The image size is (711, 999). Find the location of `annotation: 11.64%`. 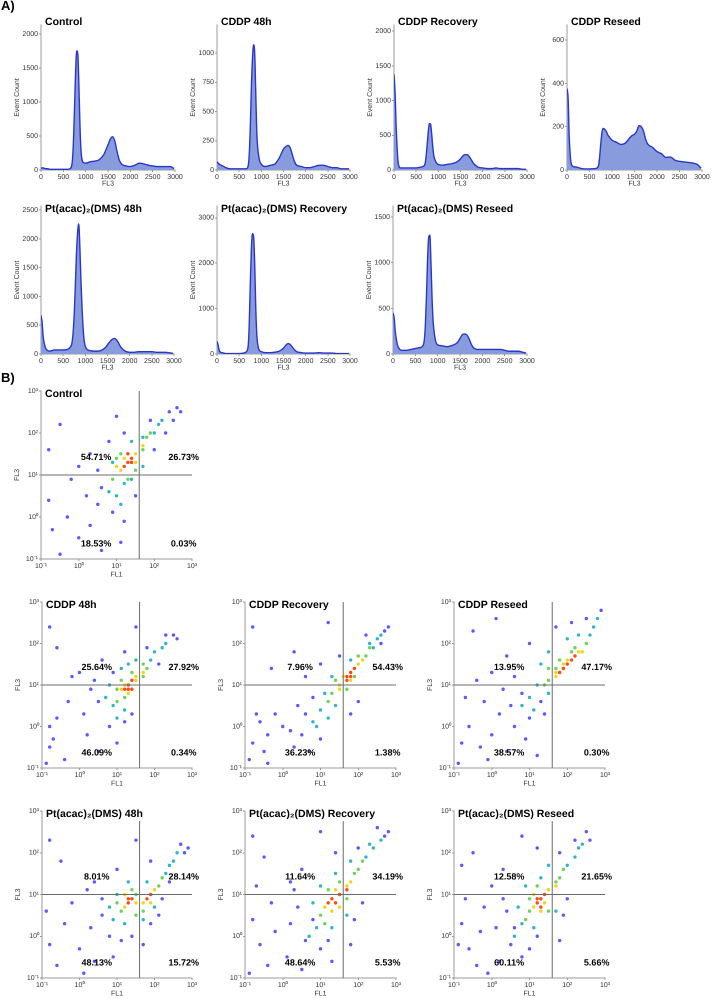

annotation: 11.64% is located at coordinates (300, 876).